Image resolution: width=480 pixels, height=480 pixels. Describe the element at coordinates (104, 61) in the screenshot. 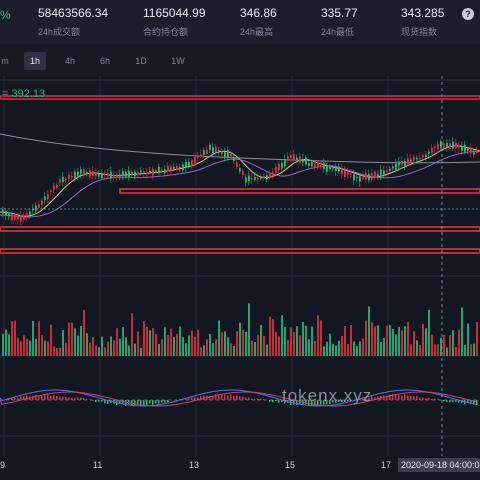

I see `tab-interval-6h: 6h` at that location.